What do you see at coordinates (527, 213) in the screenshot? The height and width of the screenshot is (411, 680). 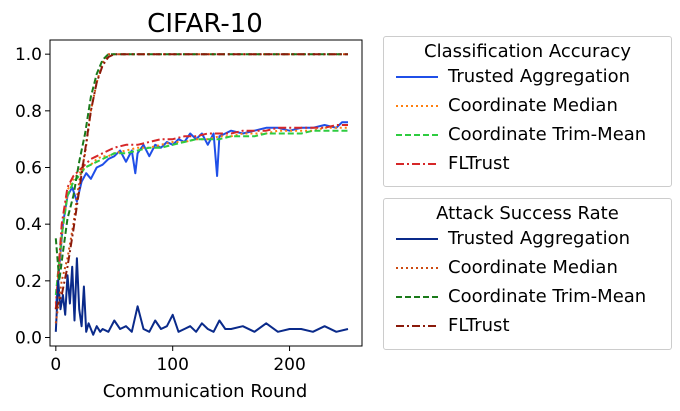 I see `legend-title: Attack Success Rate` at bounding box center [527, 213].